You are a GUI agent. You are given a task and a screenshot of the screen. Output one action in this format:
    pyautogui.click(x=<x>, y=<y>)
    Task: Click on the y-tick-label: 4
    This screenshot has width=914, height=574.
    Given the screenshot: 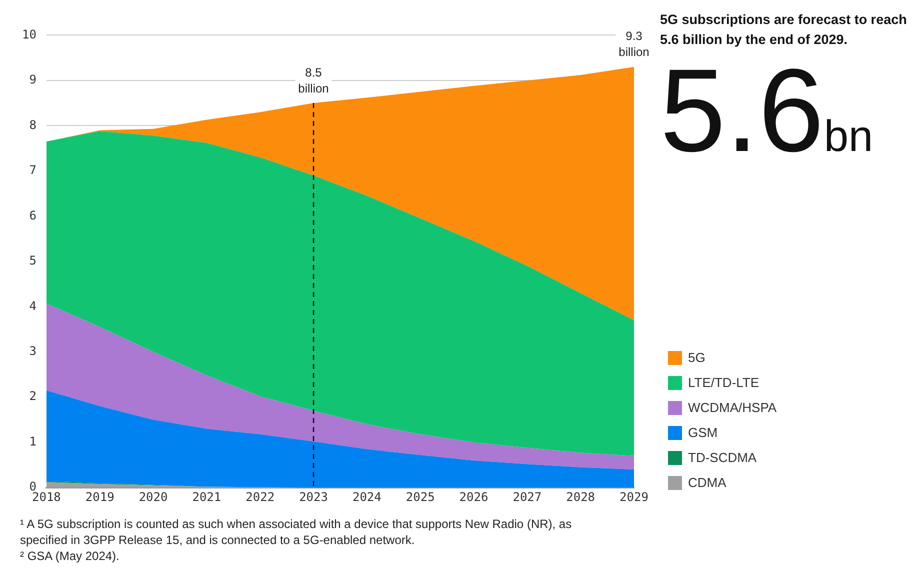 What is the action you would take?
    pyautogui.click(x=32, y=305)
    